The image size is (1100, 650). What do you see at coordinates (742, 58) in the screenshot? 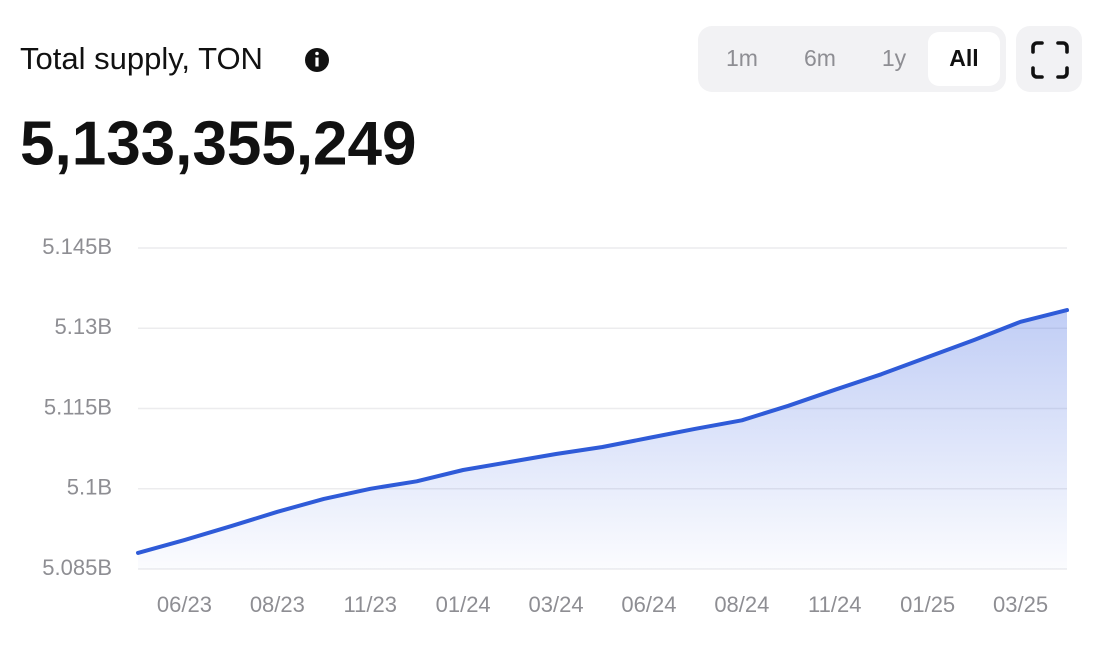
I see `range-button: 1m` at bounding box center [742, 58].